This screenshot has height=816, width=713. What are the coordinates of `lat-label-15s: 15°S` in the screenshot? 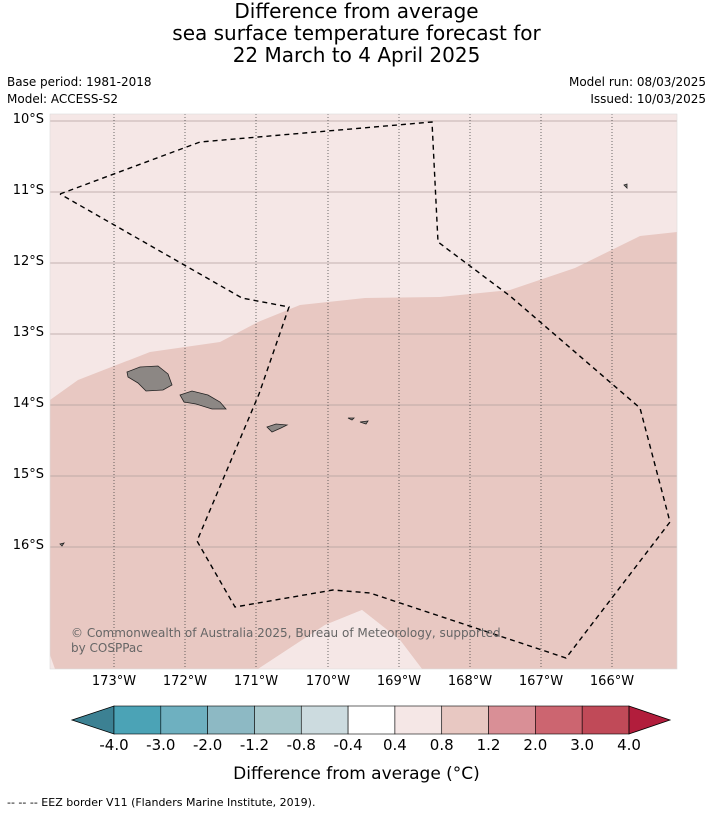 It's located at (28, 474).